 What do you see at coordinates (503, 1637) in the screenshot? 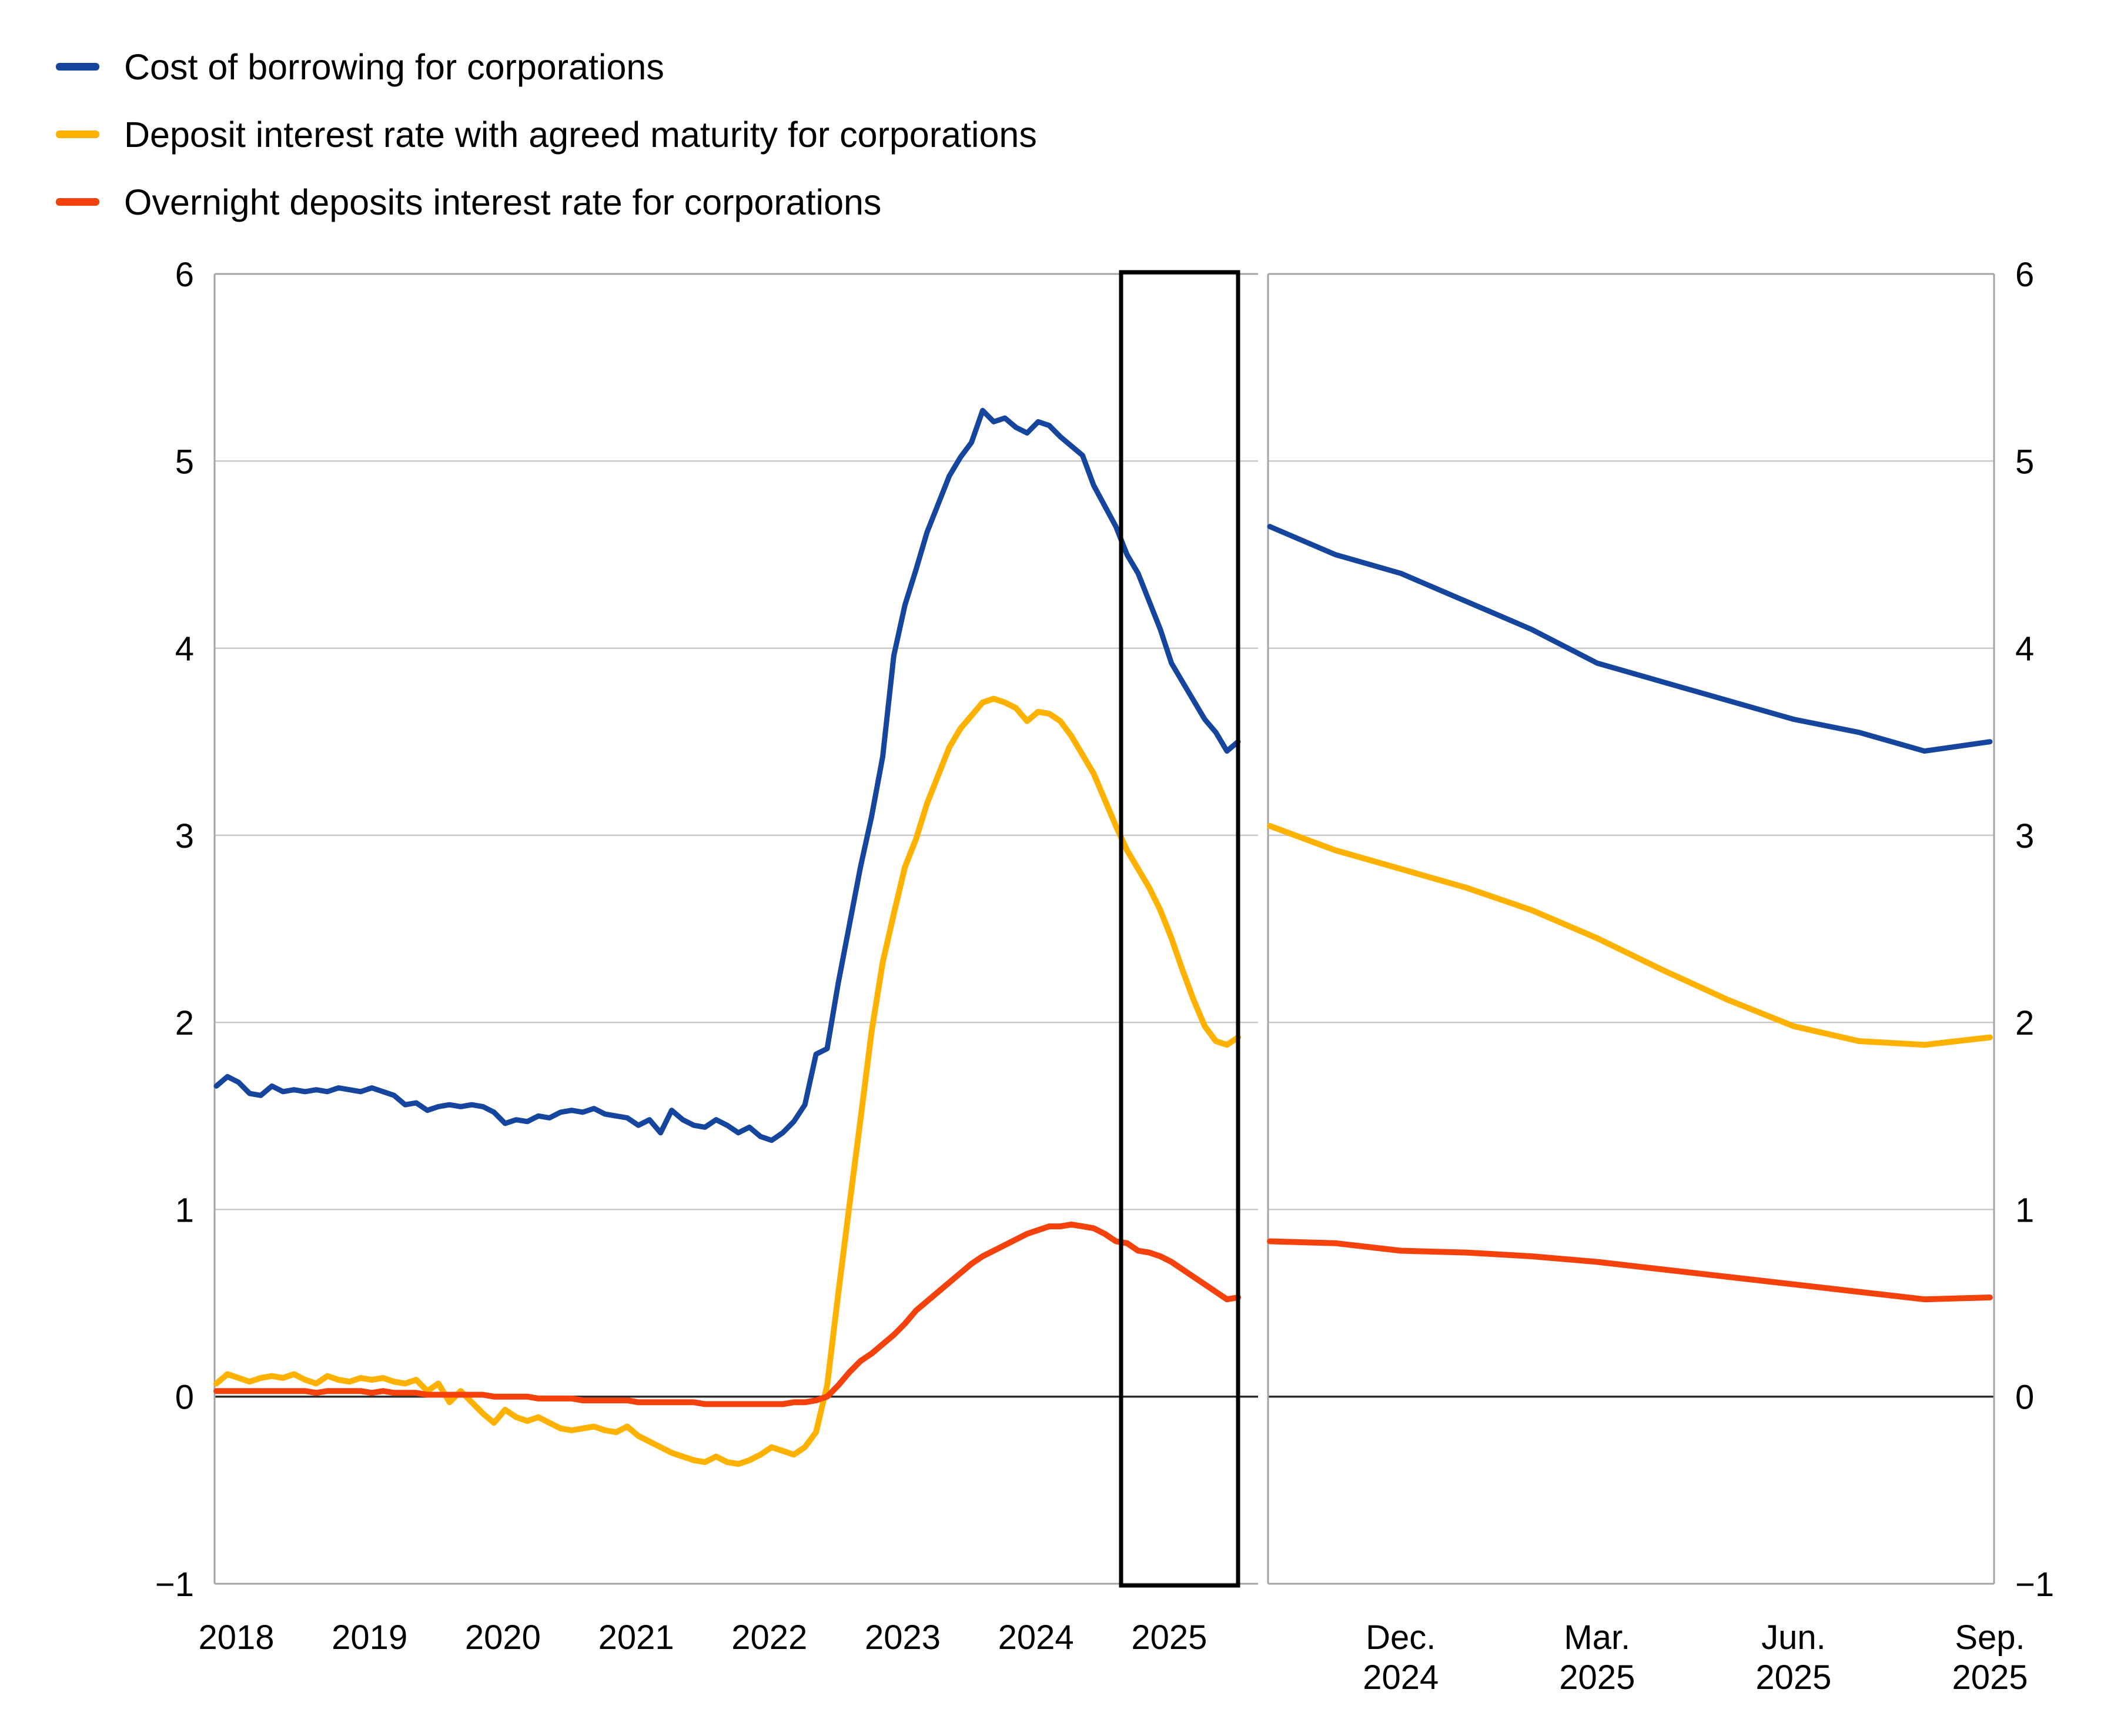
I see `x-tick-label-year: 2020` at bounding box center [503, 1637].